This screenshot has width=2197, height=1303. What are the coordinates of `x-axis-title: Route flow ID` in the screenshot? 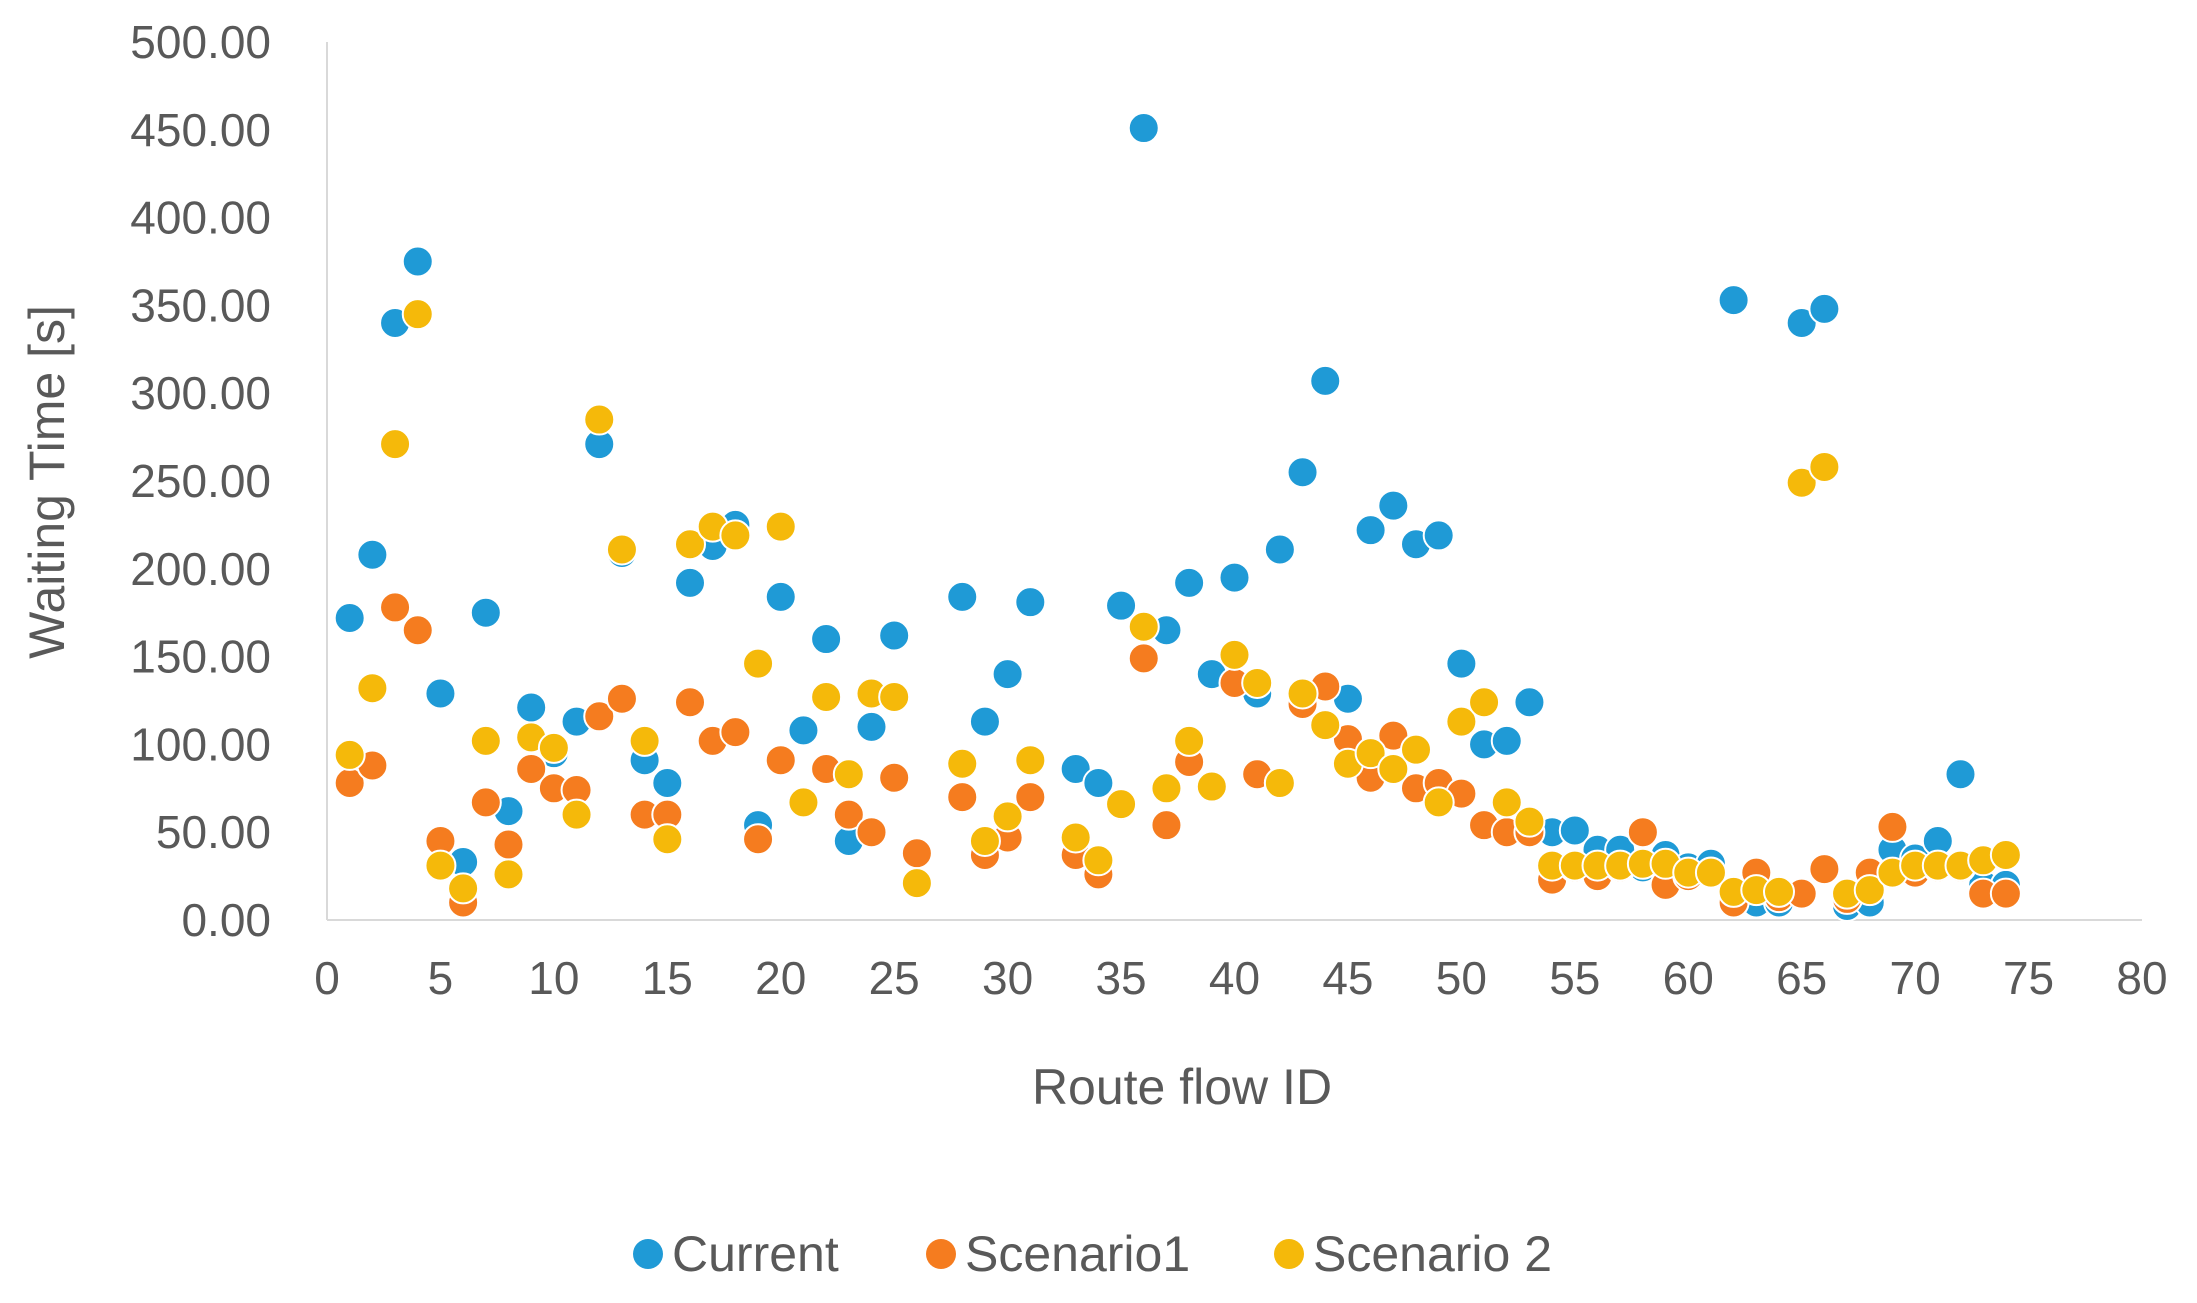 It's located at (1182, 1087).